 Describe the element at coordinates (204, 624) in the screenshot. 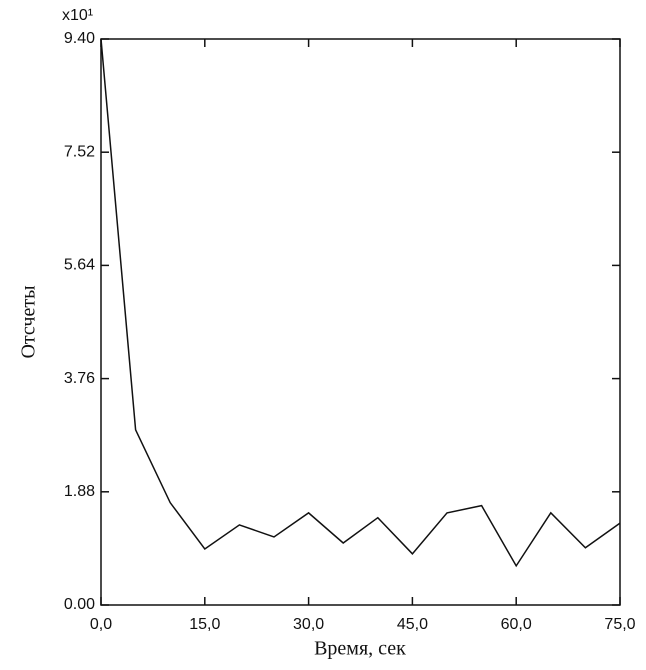

I see `x-tick-label: 15,0` at that location.